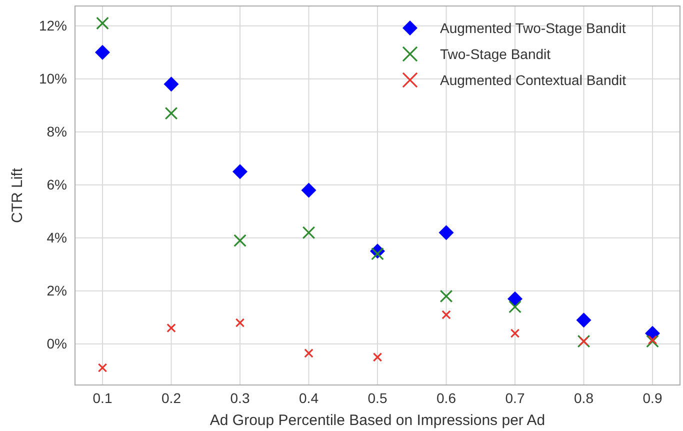 The image size is (683, 431). What do you see at coordinates (378, 420) in the screenshot?
I see `x-axis-title: Ad Group Percentile Based on Impressions per Ad` at bounding box center [378, 420].